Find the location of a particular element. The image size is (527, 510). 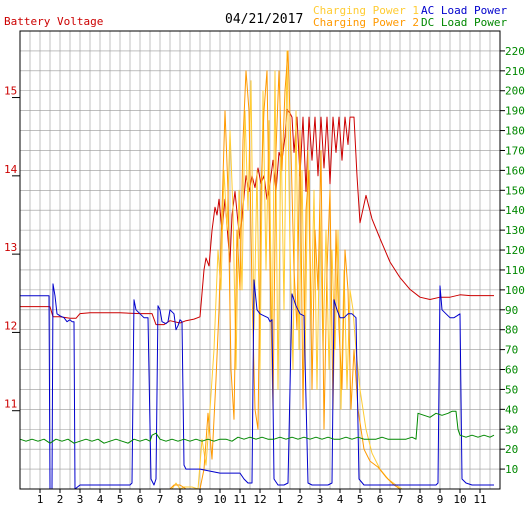

legend-charging-power-1: Charging Power 1 is located at coordinates (366, 10).